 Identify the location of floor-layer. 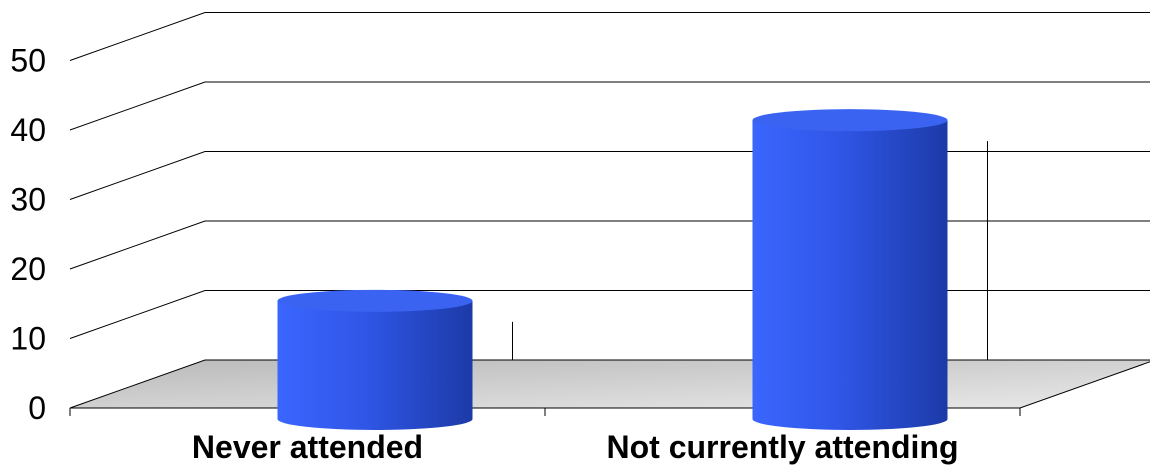
(609, 387).